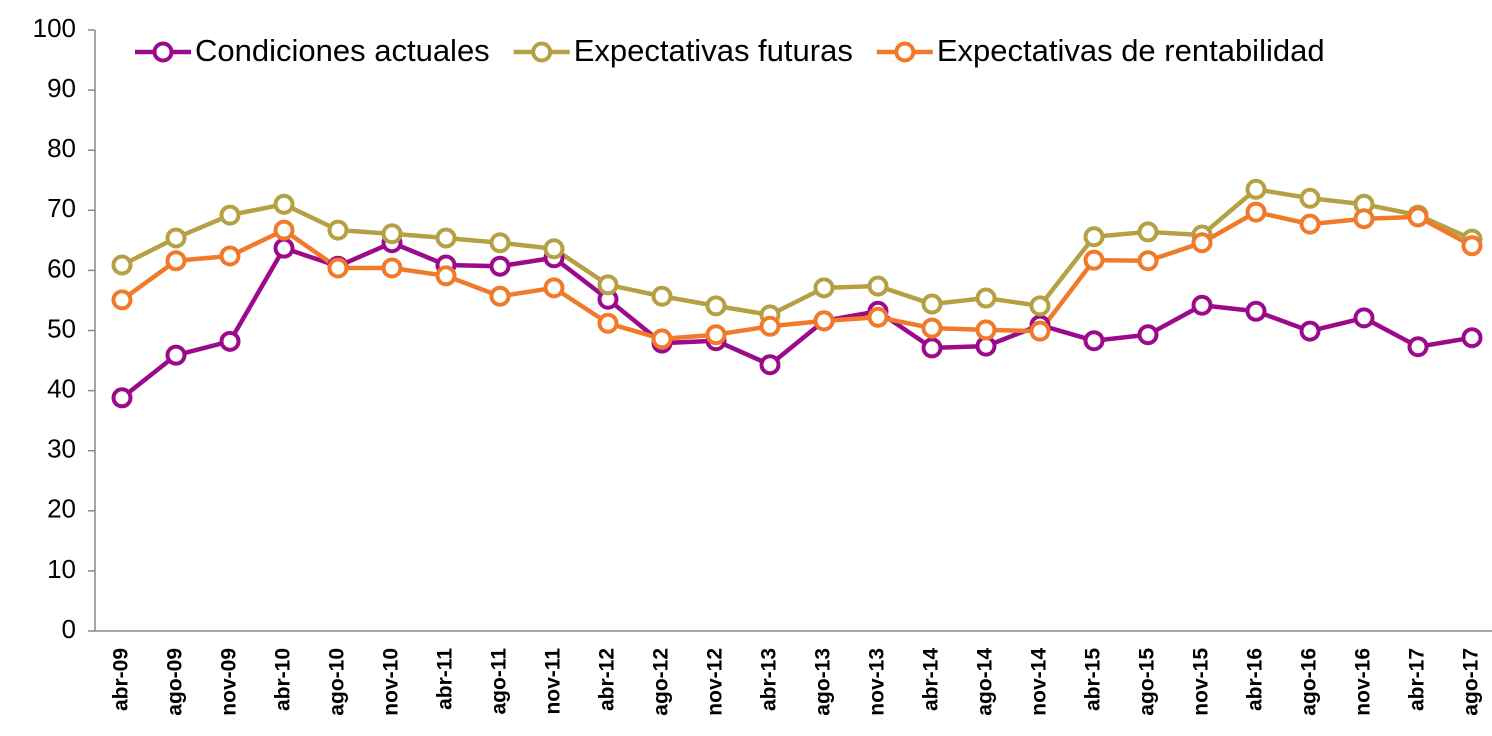 Image resolution: width=1492 pixels, height=736 pixels. I want to click on y-tick-label: 20, so click(61, 509).